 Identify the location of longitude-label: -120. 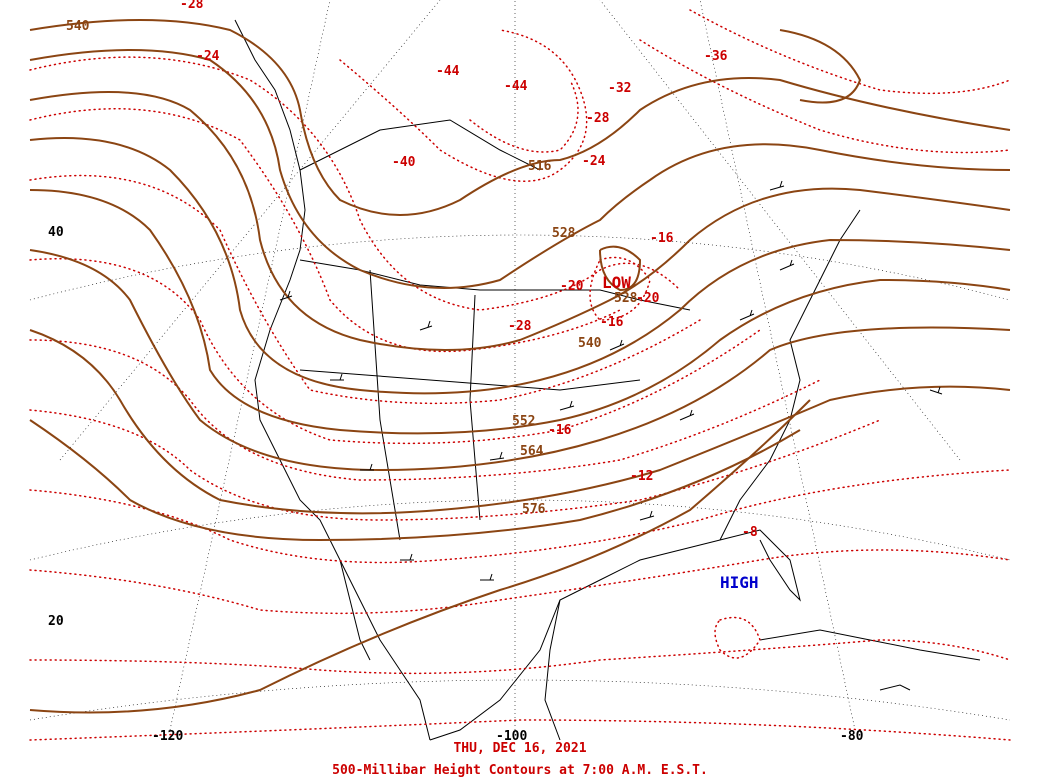
(167, 736).